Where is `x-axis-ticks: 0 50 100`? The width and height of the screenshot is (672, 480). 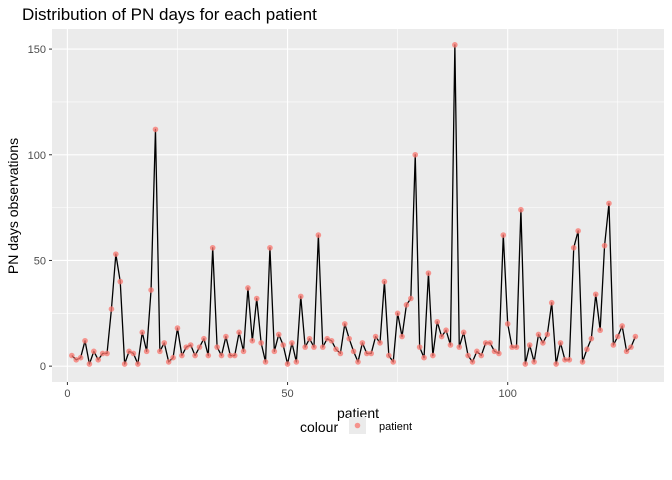
x-axis-ticks: 0 50 100 is located at coordinates (290, 391).